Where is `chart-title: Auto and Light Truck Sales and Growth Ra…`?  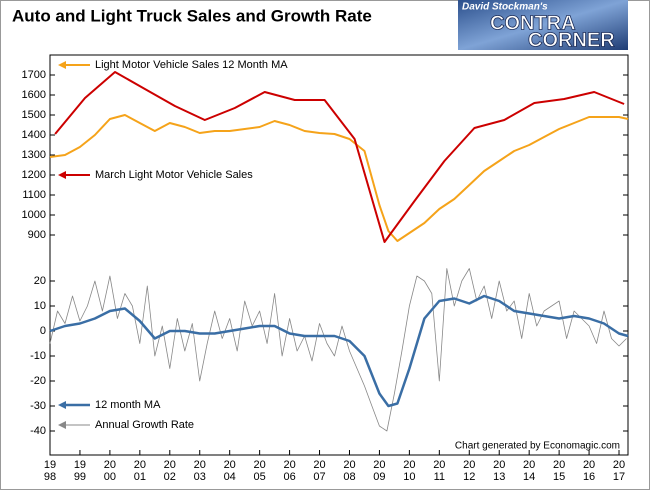
chart-title: Auto and Light Truck Sales and Growth Ra… is located at coordinates (192, 15).